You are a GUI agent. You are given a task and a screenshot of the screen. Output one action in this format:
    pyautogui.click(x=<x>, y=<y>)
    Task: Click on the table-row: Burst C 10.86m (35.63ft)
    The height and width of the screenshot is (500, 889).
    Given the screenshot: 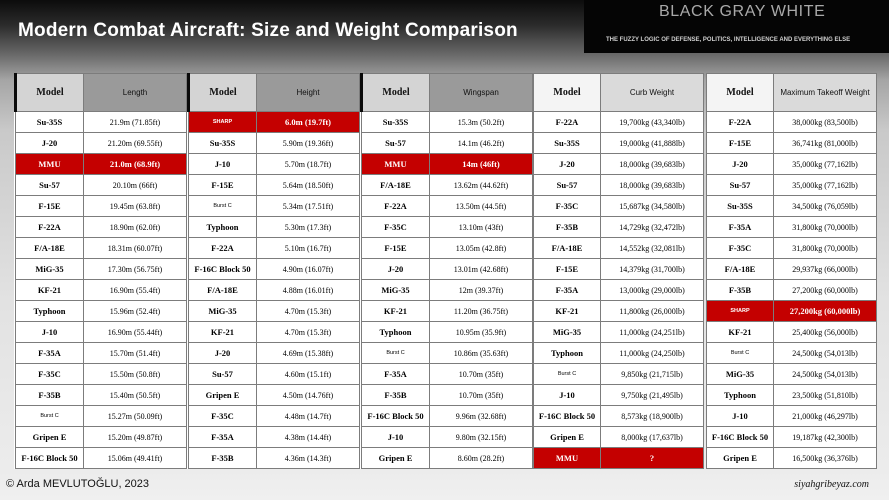 What is the action you would take?
    pyautogui.click(x=447, y=353)
    